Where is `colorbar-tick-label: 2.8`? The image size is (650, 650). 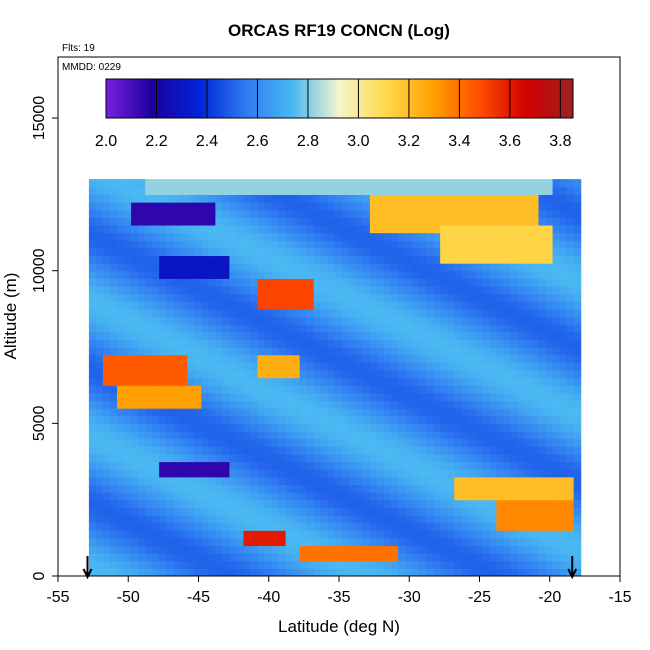 colorbar-tick-label: 2.8 is located at coordinates (308, 141).